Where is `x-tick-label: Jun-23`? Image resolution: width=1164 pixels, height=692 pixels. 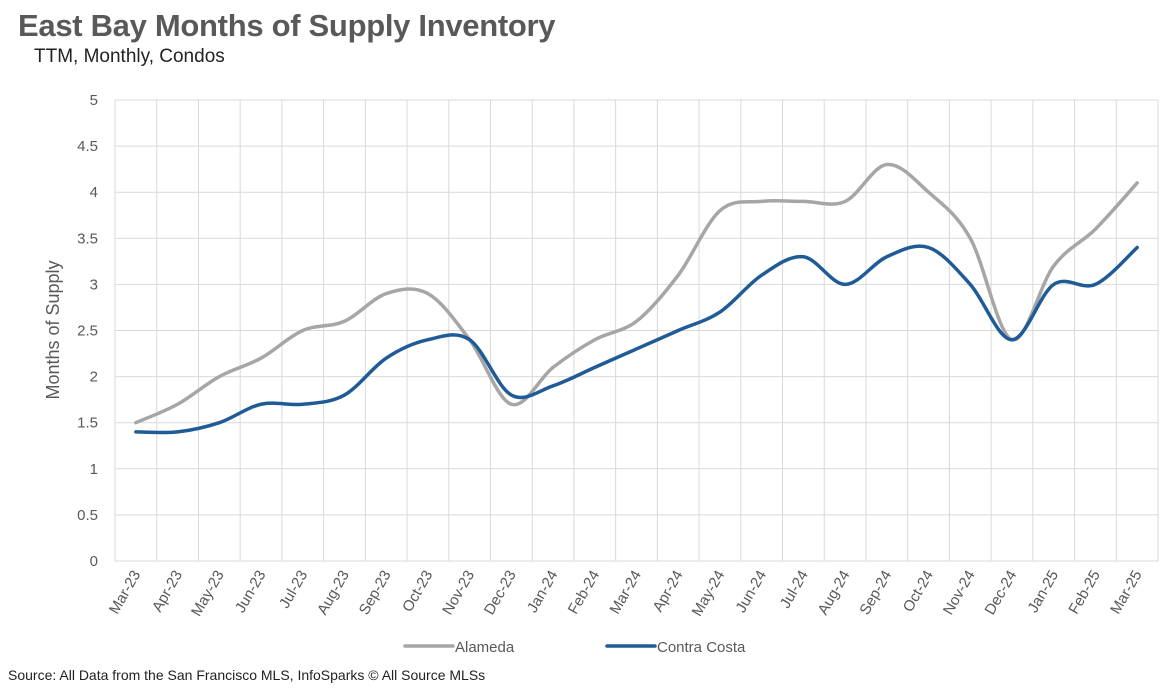
x-tick-label: Jun-23 is located at coordinates (251, 592).